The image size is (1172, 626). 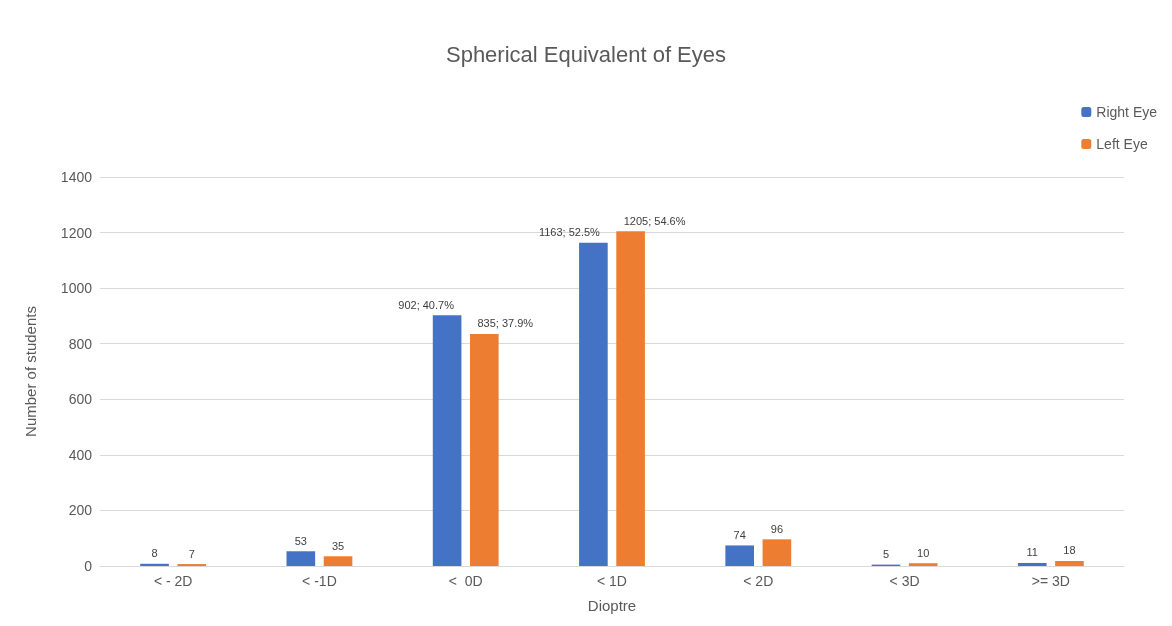 I want to click on data-label: 1163; 52.5%, so click(x=569, y=232).